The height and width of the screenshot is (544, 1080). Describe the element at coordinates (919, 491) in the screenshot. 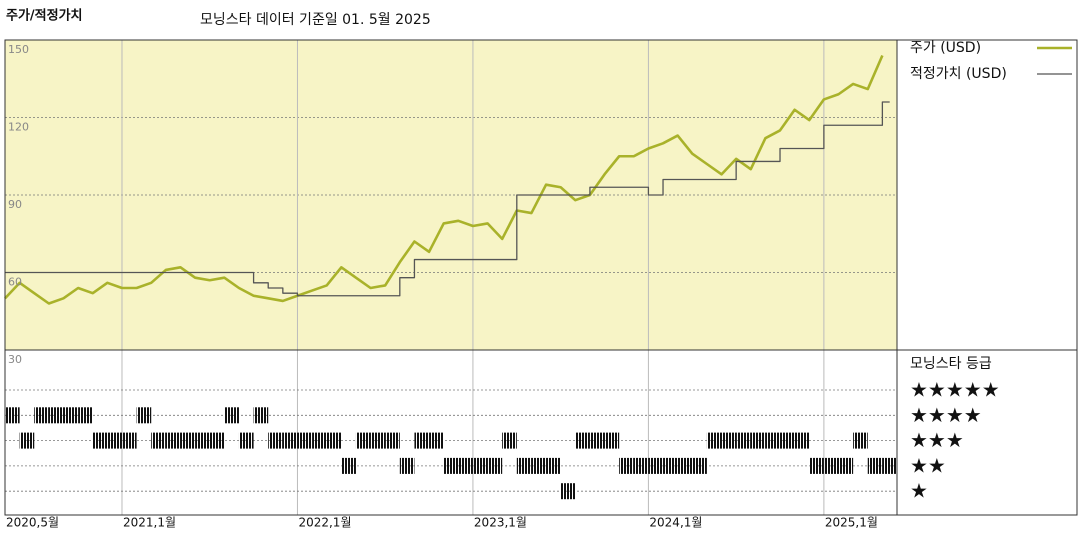

I see `rating-level-label: ★` at that location.